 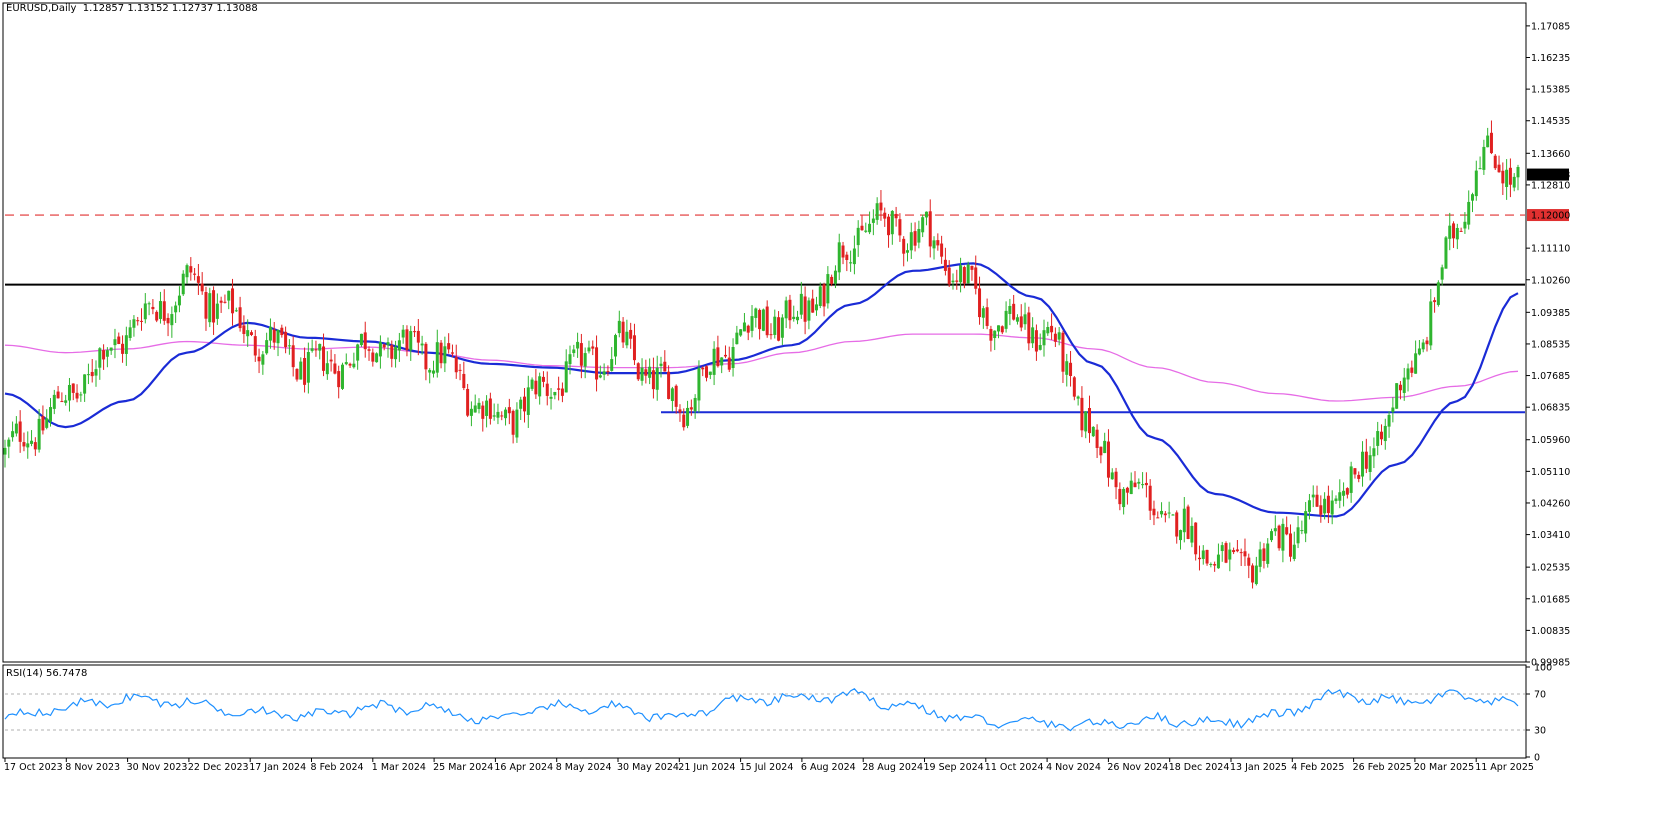 I want to click on date-label: 11 Oct 2024, so click(x=1014, y=767).